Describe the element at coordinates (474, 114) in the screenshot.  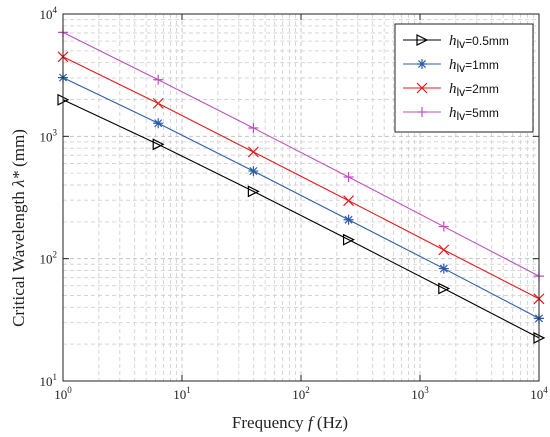
I see `legend-label: hlv=5mm` at that location.